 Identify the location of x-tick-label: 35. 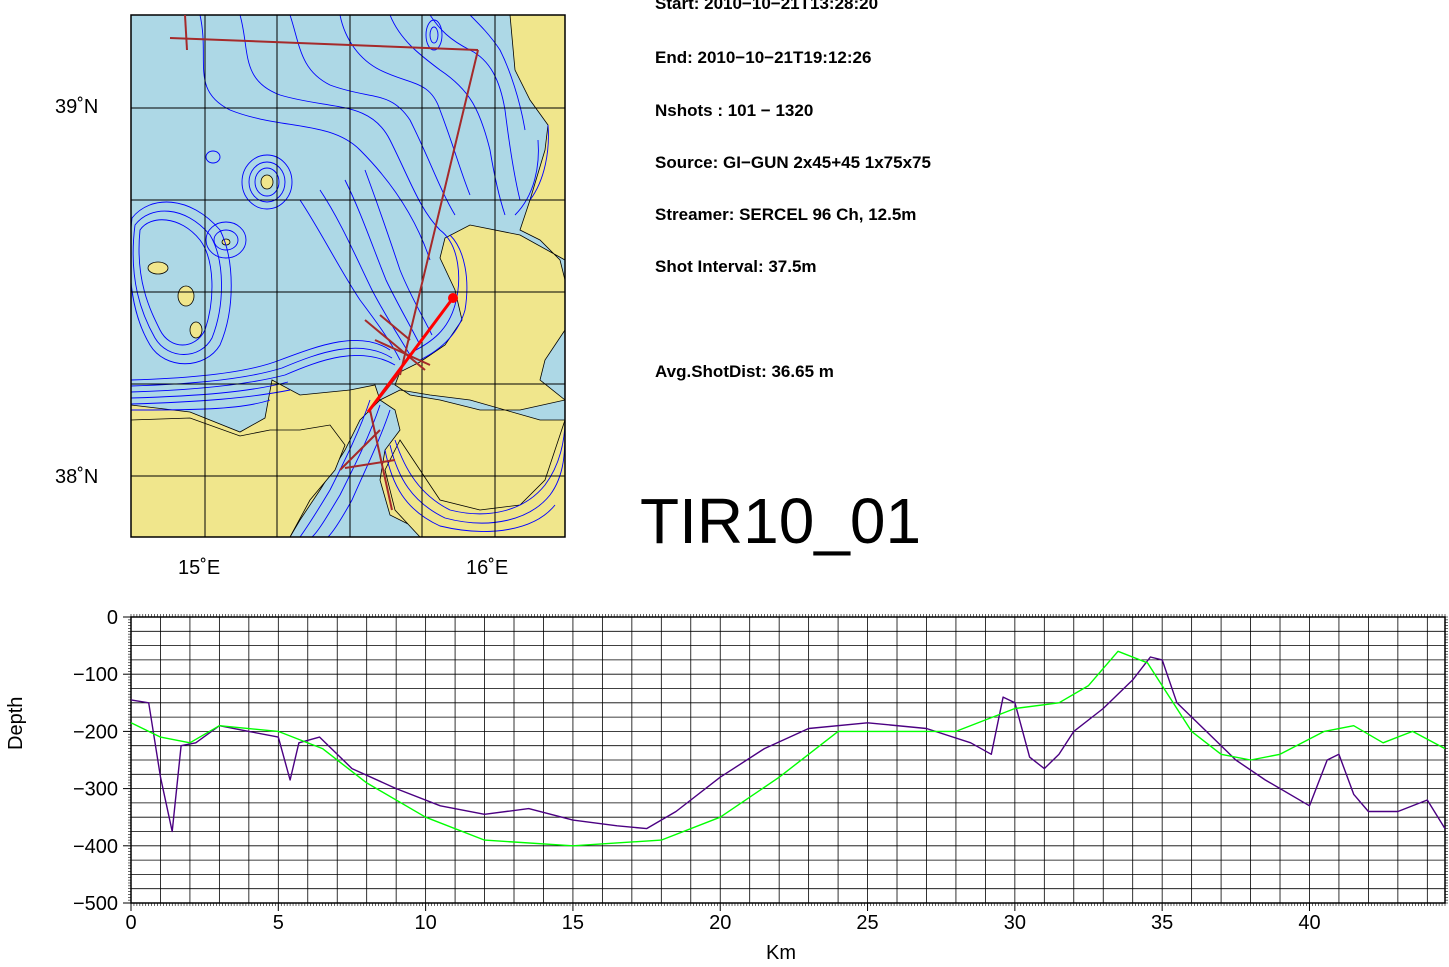
(1162, 923).